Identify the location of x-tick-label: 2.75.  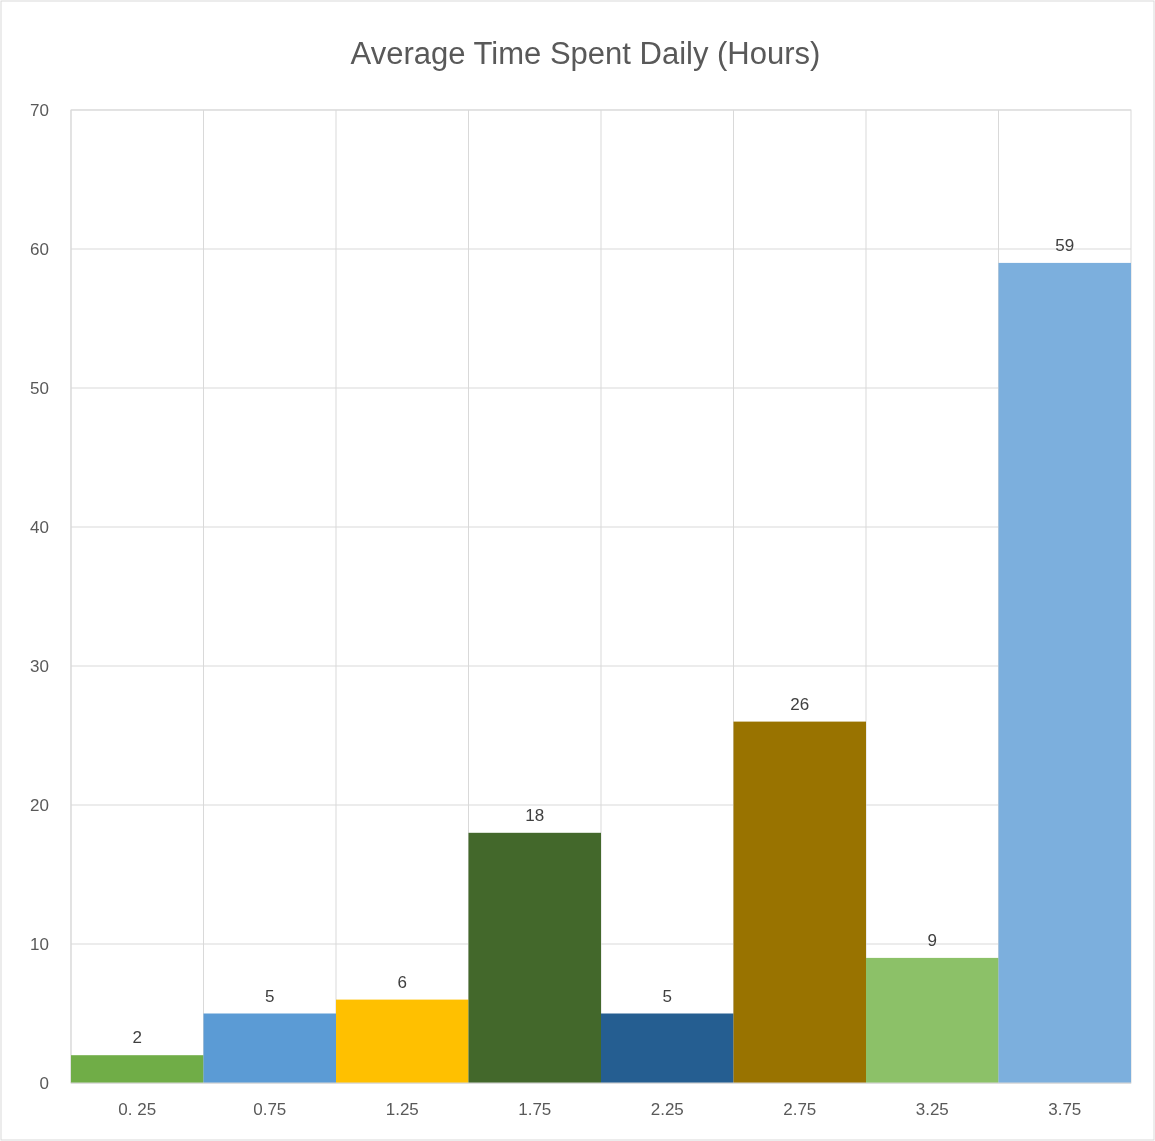
(800, 1109).